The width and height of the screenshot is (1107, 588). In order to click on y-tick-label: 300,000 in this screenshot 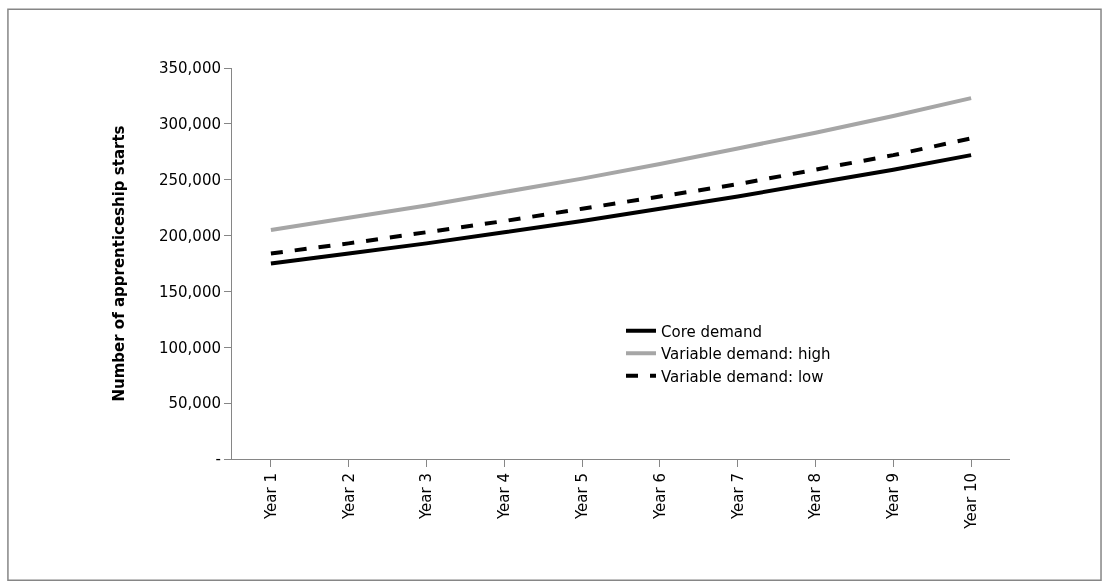, I will do `click(189, 124)`.